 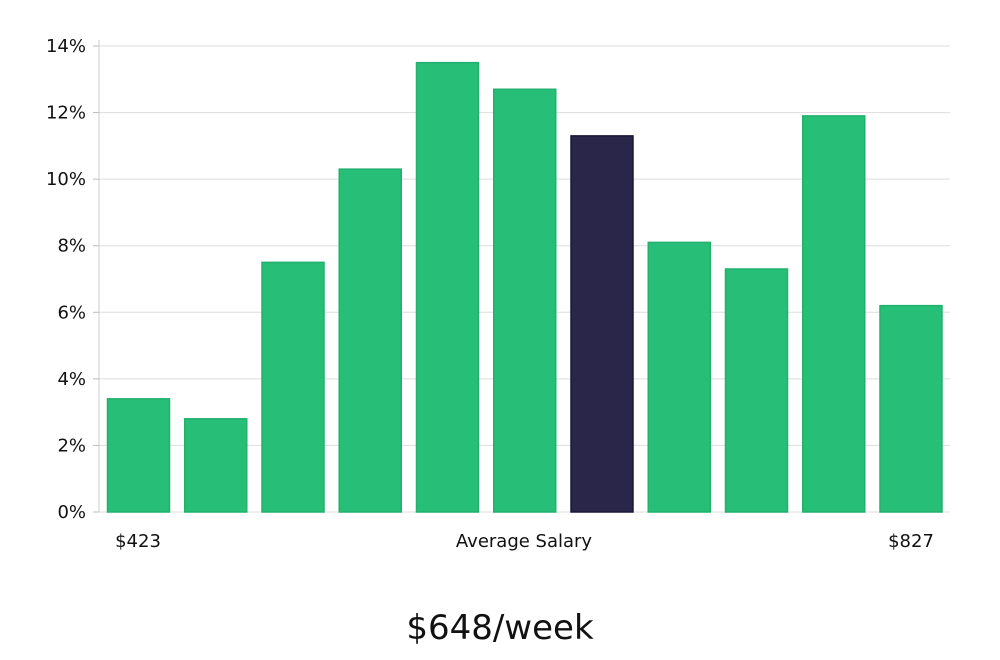 I want to click on y-axis-ticks: 0% 2% 4% 6% 8% 10% 12% 14%, so click(x=72, y=279).